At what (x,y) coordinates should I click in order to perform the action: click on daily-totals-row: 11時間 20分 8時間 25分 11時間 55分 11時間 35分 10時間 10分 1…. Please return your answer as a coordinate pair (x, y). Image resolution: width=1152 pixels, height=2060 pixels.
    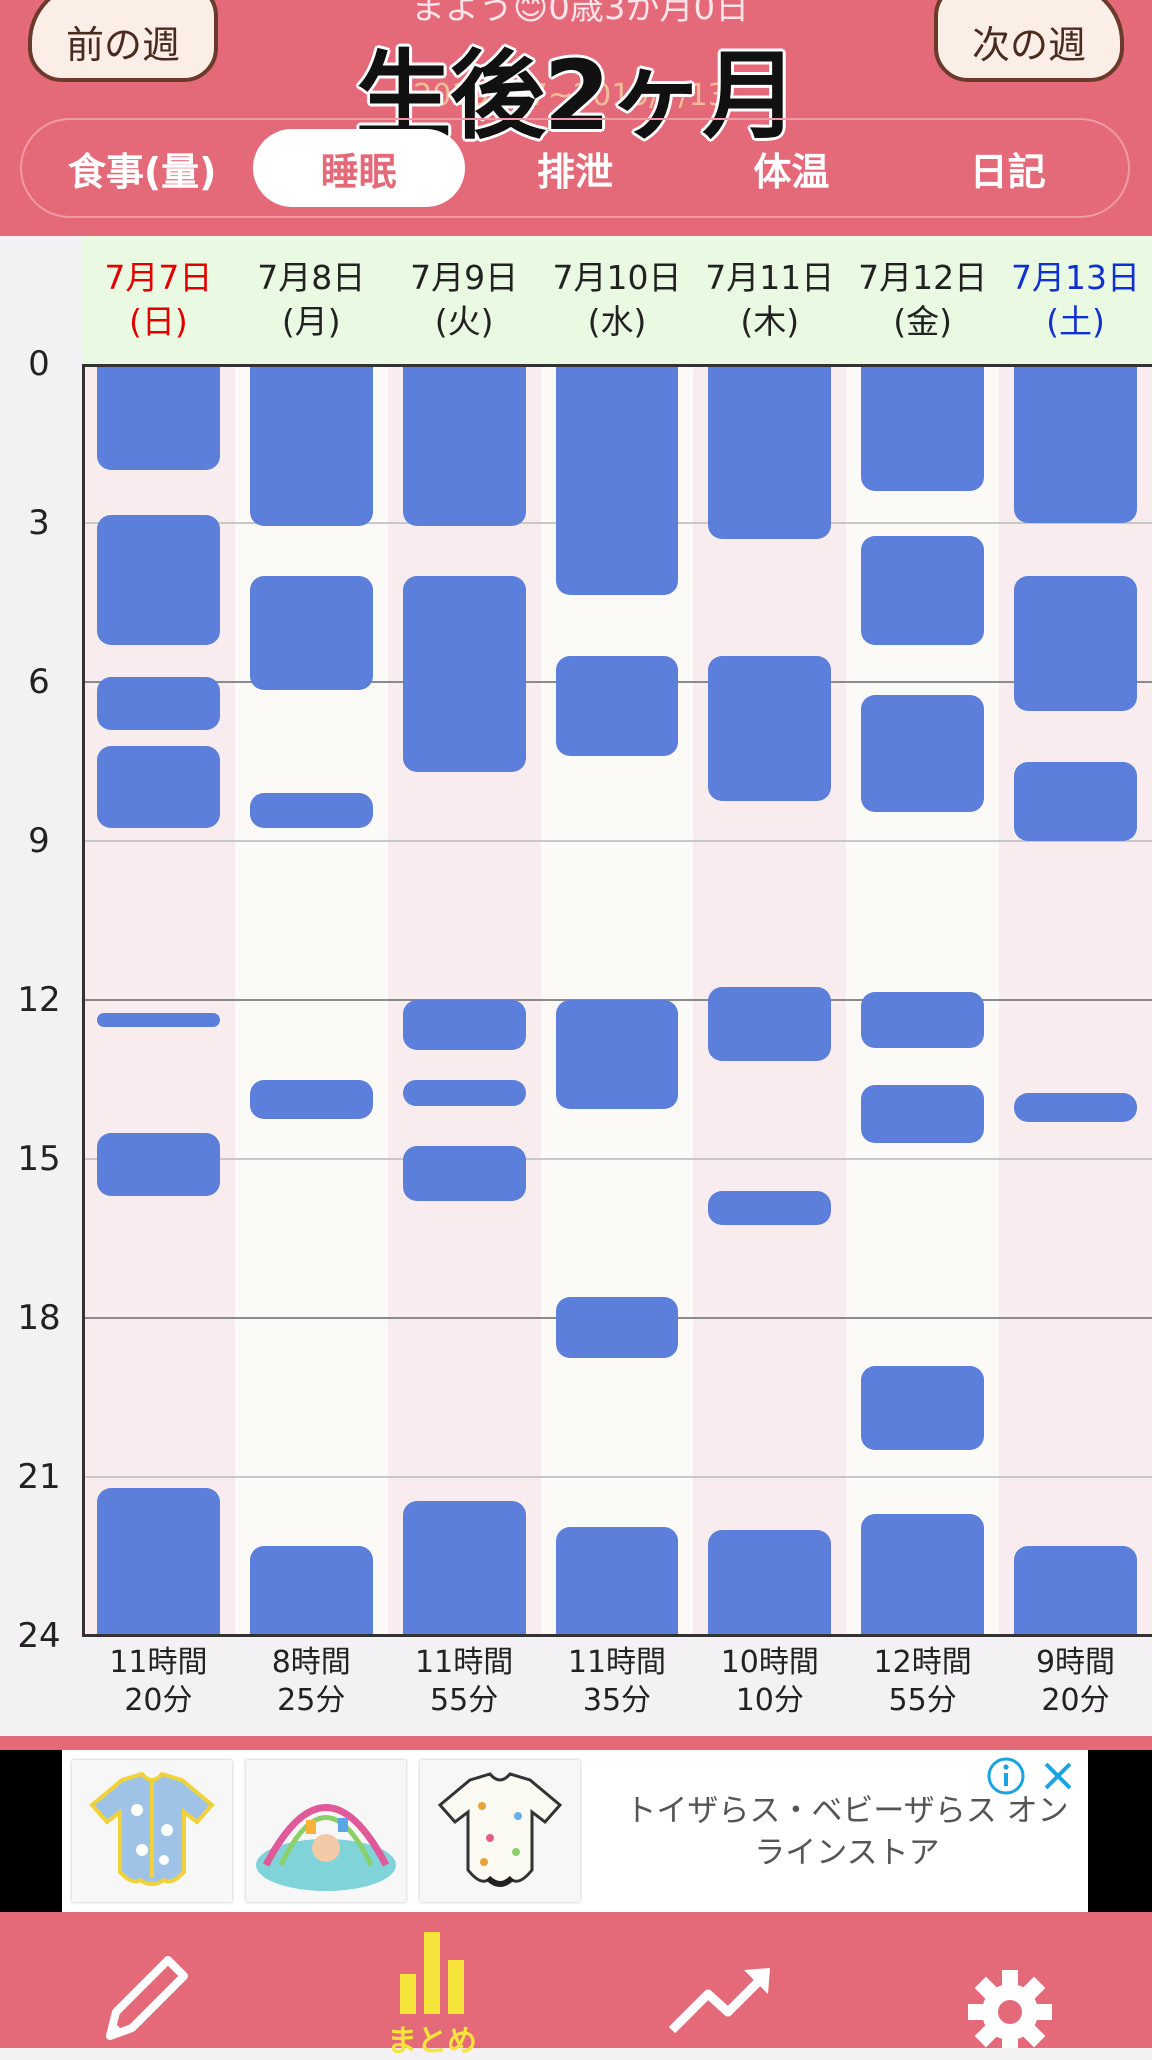
    Looking at the image, I should click on (617, 1689).